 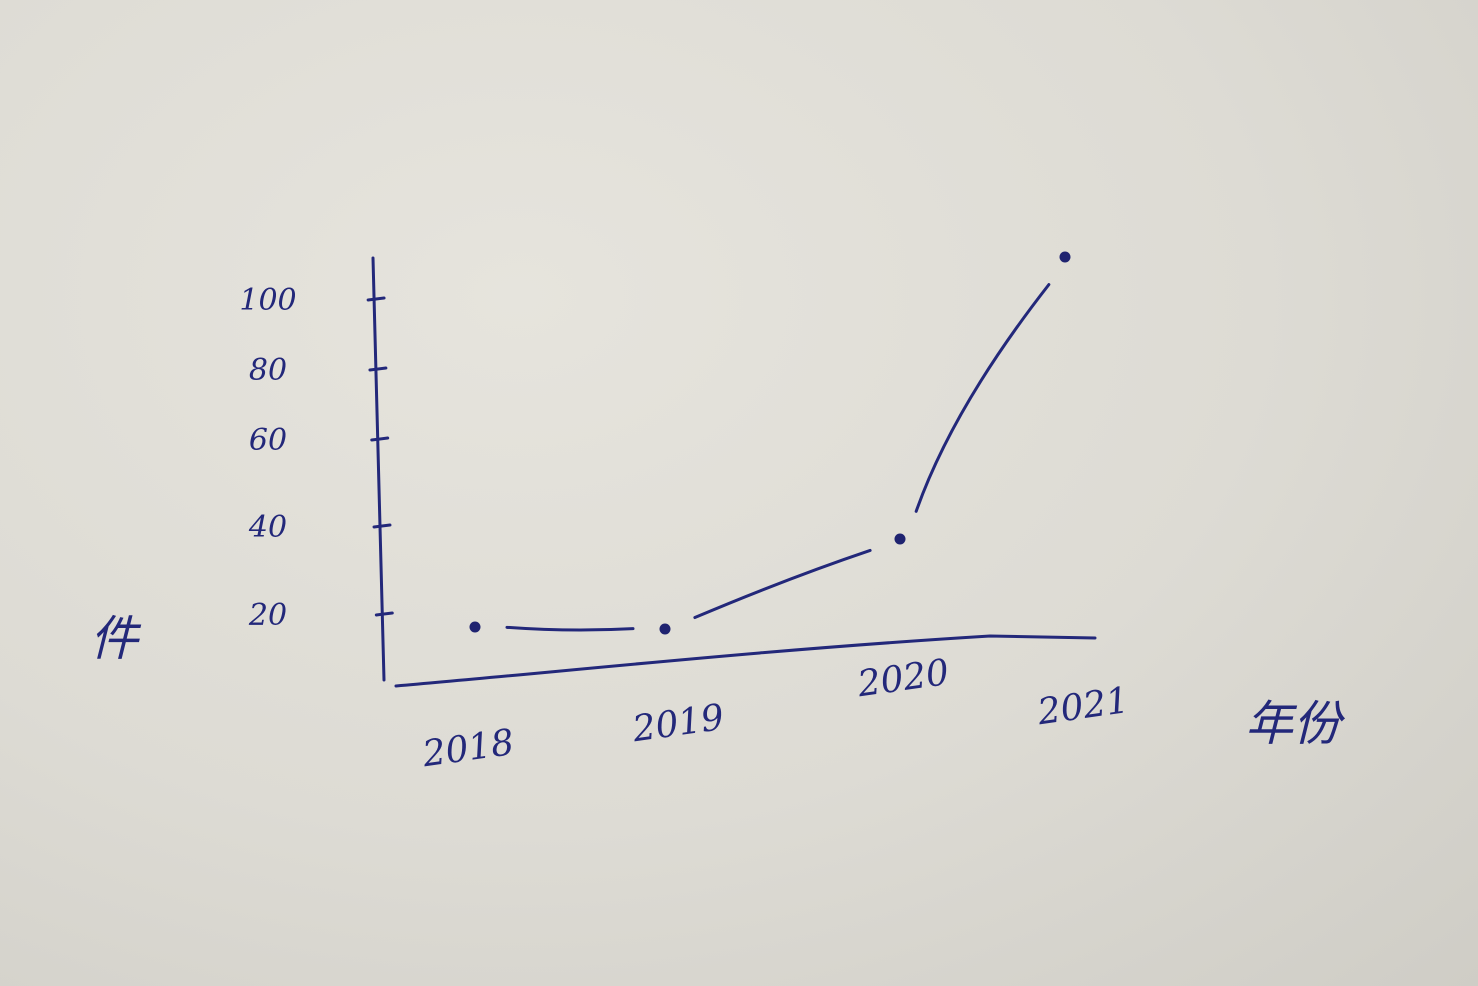 What do you see at coordinates (1082, 706) in the screenshot?
I see `x-tick-label: 2021` at bounding box center [1082, 706].